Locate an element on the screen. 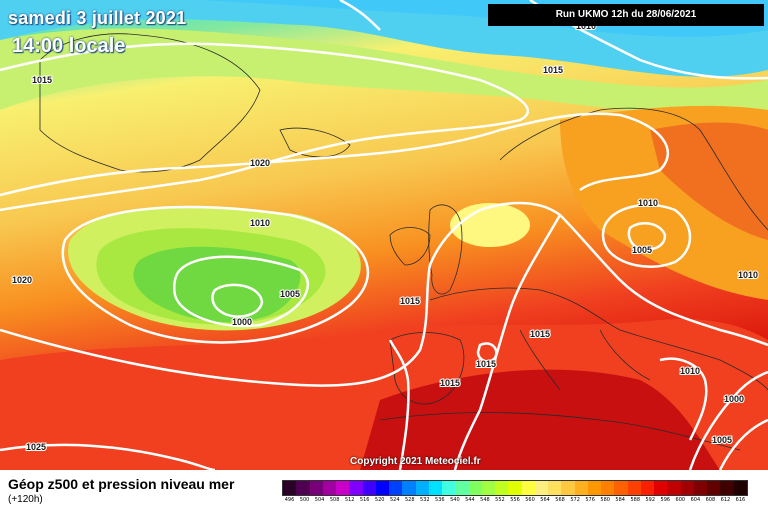  scale-label: 584 is located at coordinates (620, 500).